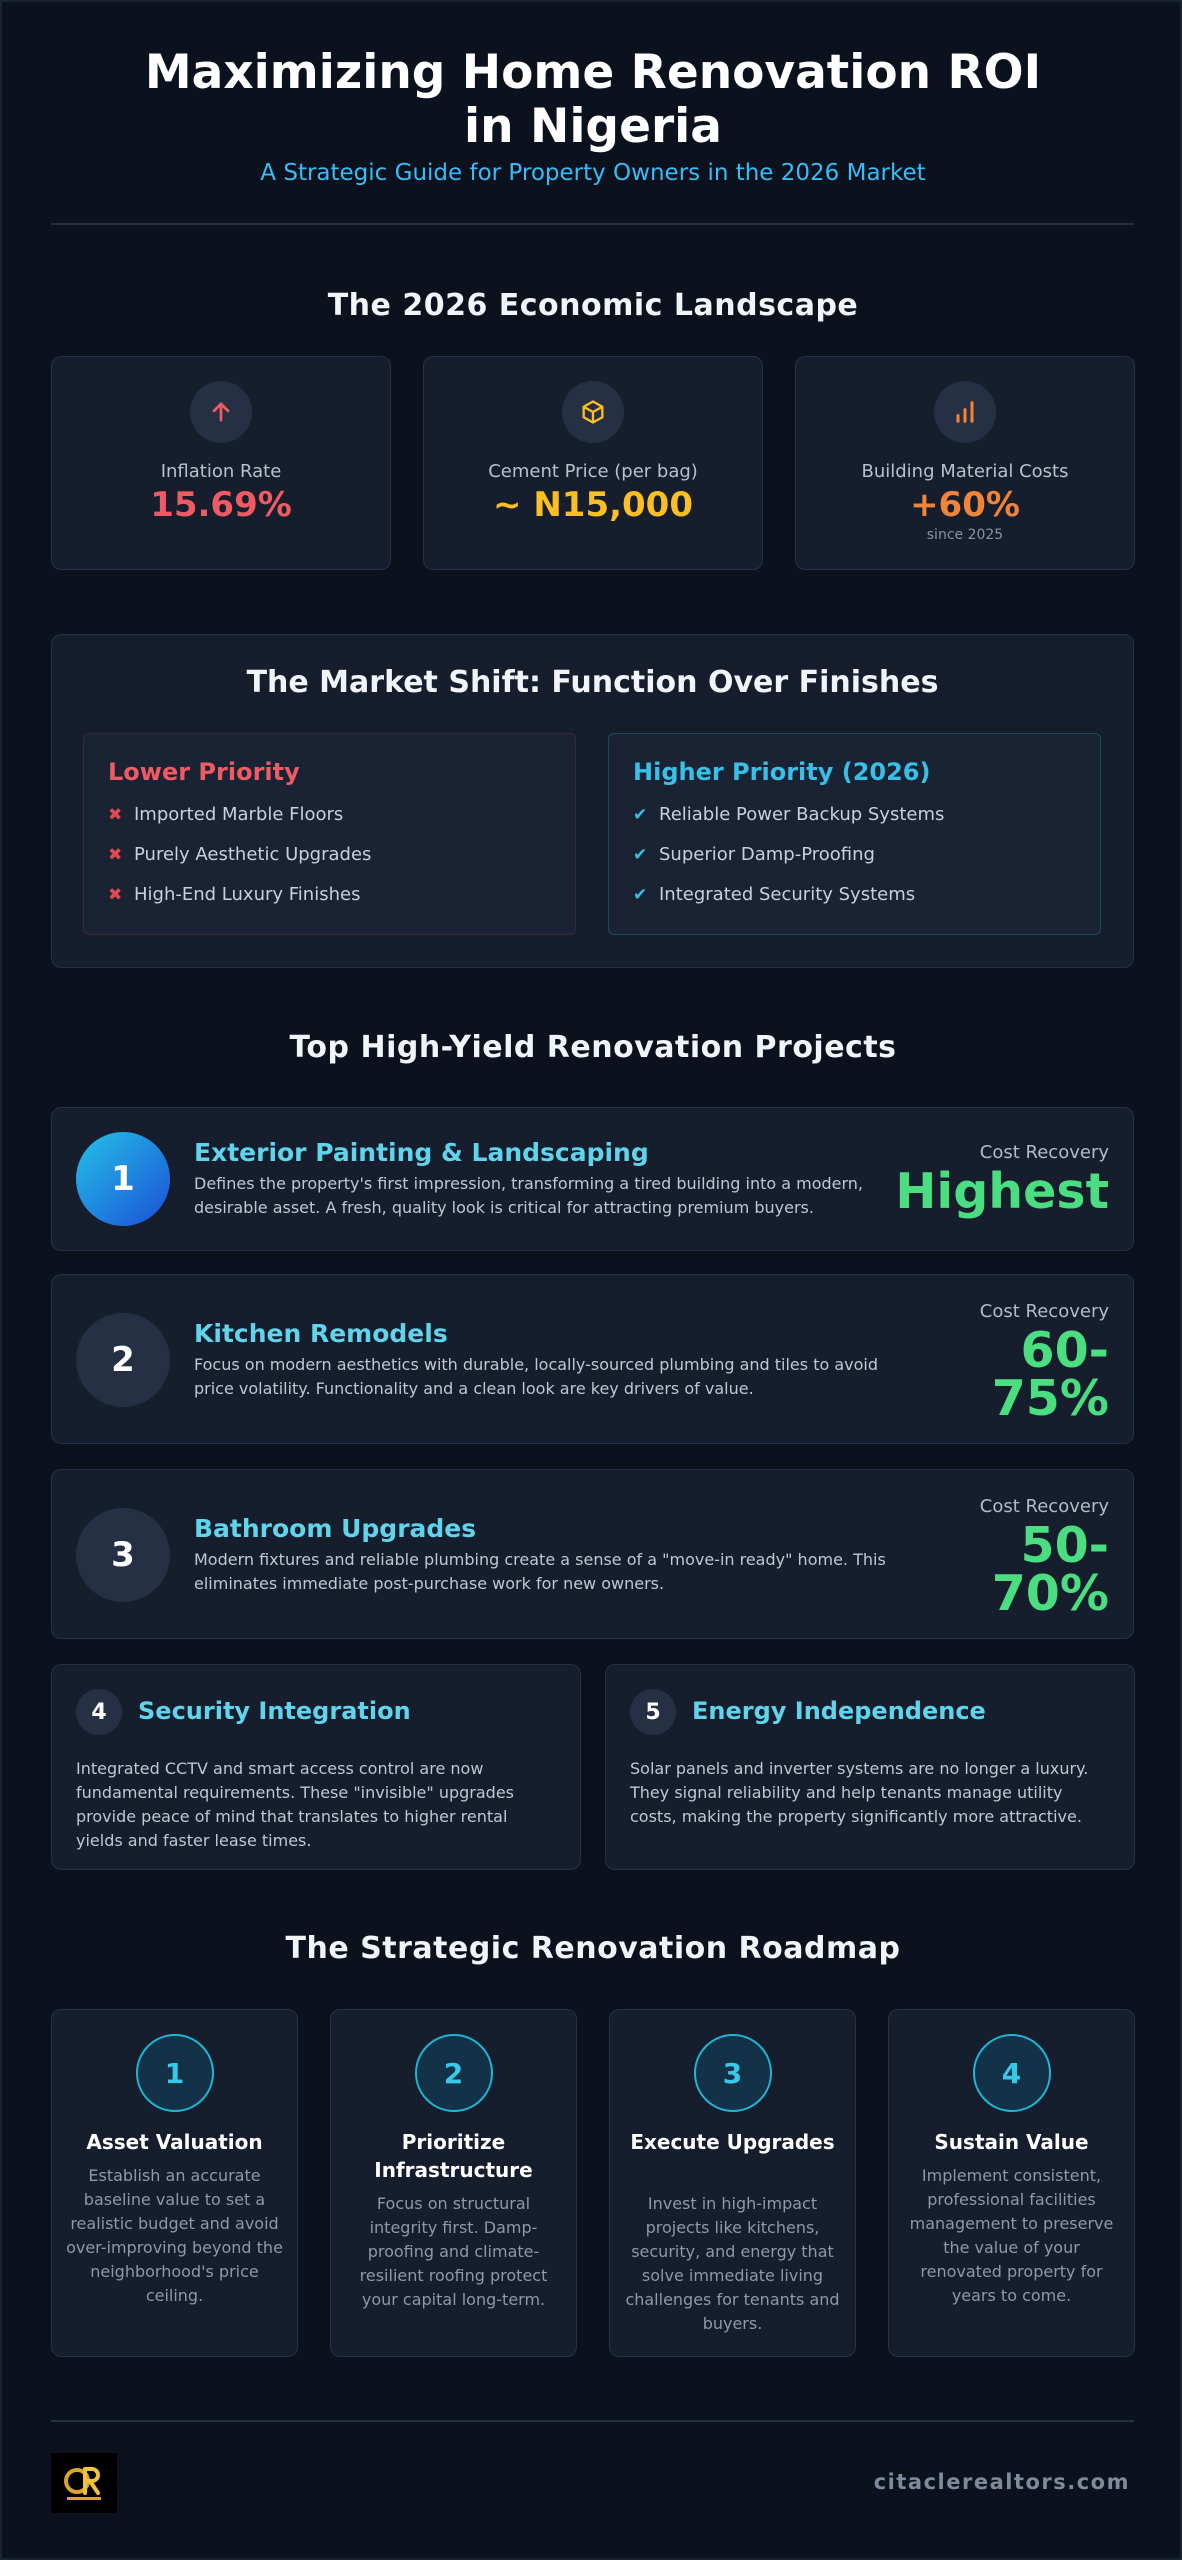  Describe the element at coordinates (335, 1528) in the screenshot. I see `project-title: Bathroom Upgrades` at that location.